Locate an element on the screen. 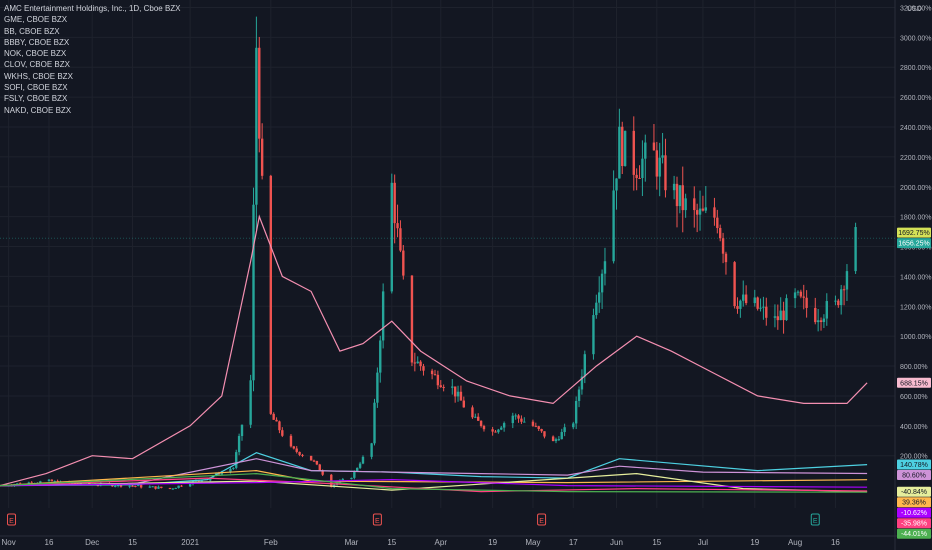 The image size is (932, 550). value-badge: 39.36% is located at coordinates (914, 502).